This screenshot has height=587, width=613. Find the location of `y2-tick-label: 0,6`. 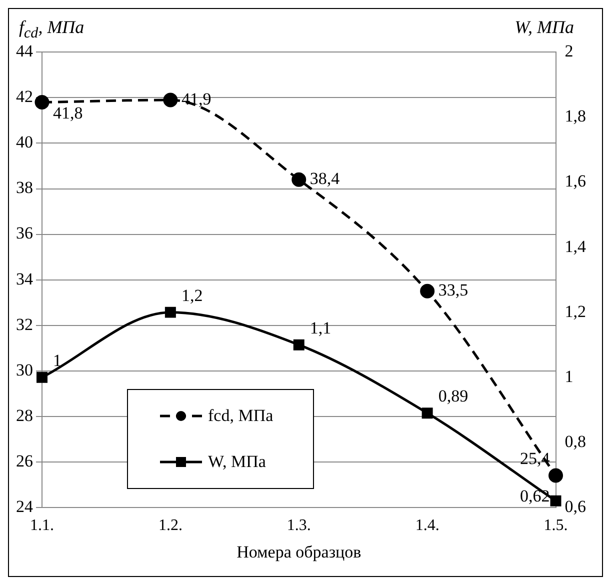

y2-tick-label: 0,6 is located at coordinates (575, 506).